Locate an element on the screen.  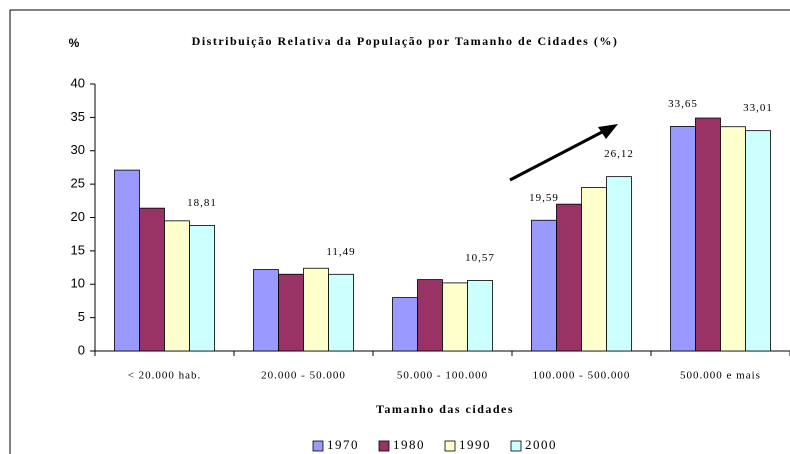
data-label: 10,57 is located at coordinates (480, 258).